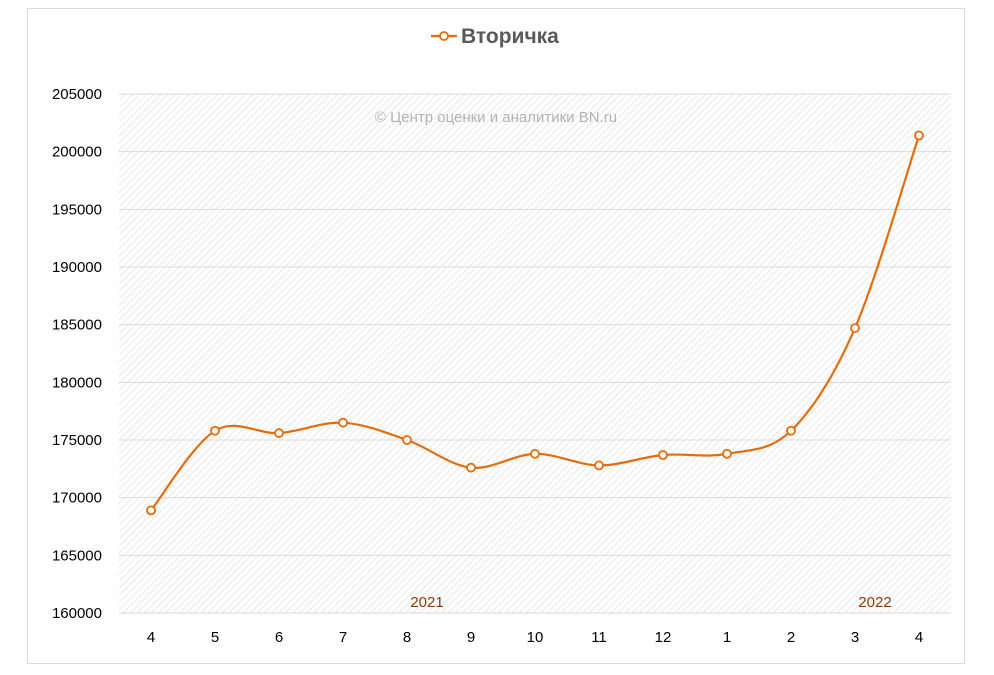 The height and width of the screenshot is (675, 994). Describe the element at coordinates (77, 267) in the screenshot. I see `y-tick-label: 190000` at that location.